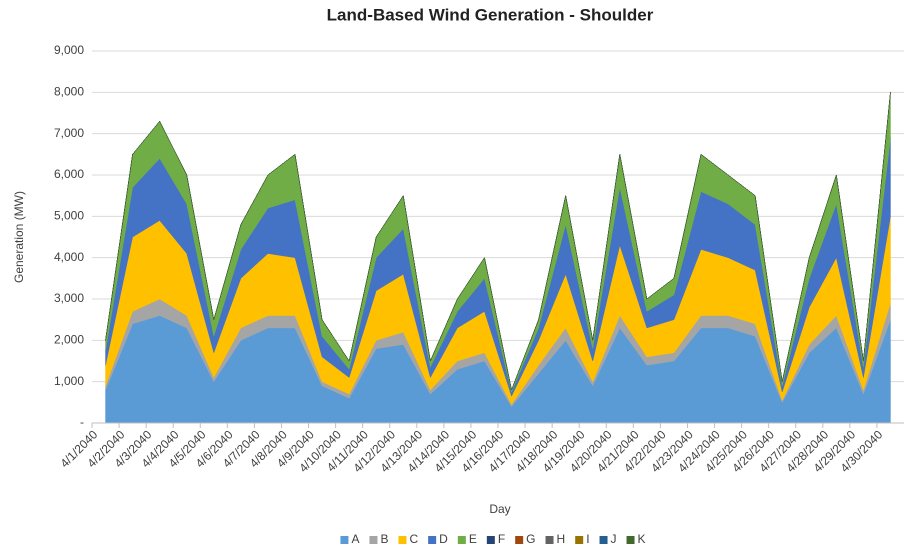 The width and height of the screenshot is (906, 550). I want to click on y-tick-label: 5,000, so click(69, 216).